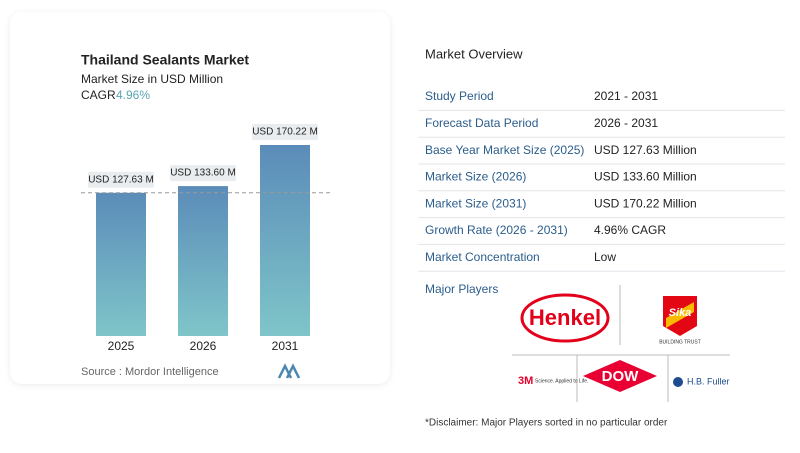 This screenshot has width=800, height=453. What do you see at coordinates (680, 342) in the screenshot?
I see `sika-tagline: BUILDING TRUST` at bounding box center [680, 342].